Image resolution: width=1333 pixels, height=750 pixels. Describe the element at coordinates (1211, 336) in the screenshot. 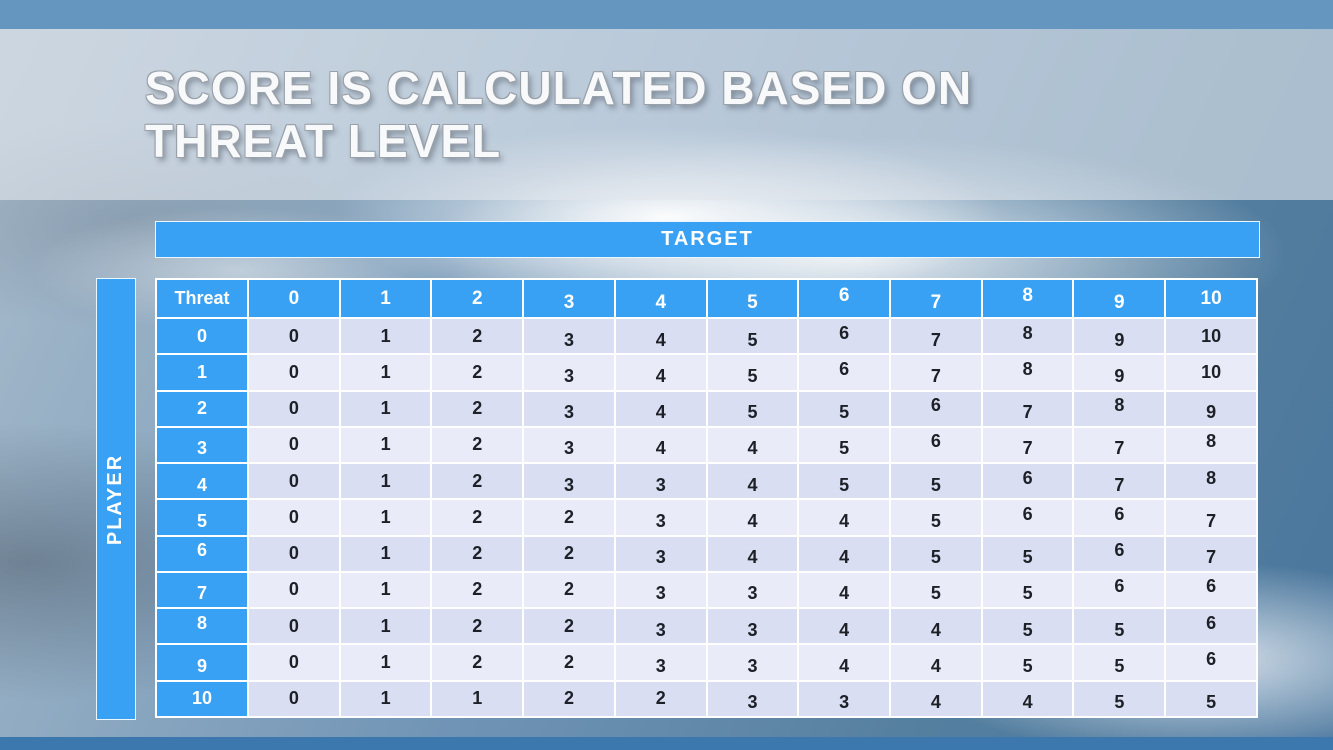

I see `score-cell: 10` at that location.